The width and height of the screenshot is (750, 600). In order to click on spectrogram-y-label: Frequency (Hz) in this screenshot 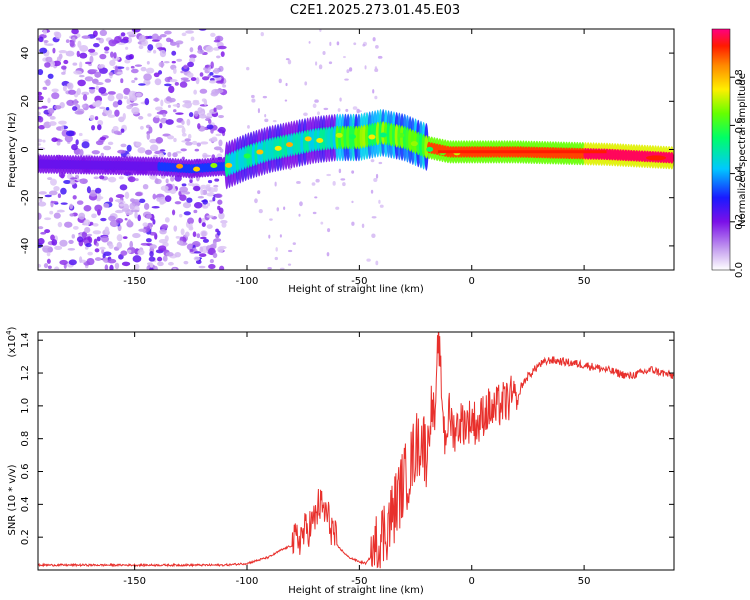, I will do `click(12, 150)`.